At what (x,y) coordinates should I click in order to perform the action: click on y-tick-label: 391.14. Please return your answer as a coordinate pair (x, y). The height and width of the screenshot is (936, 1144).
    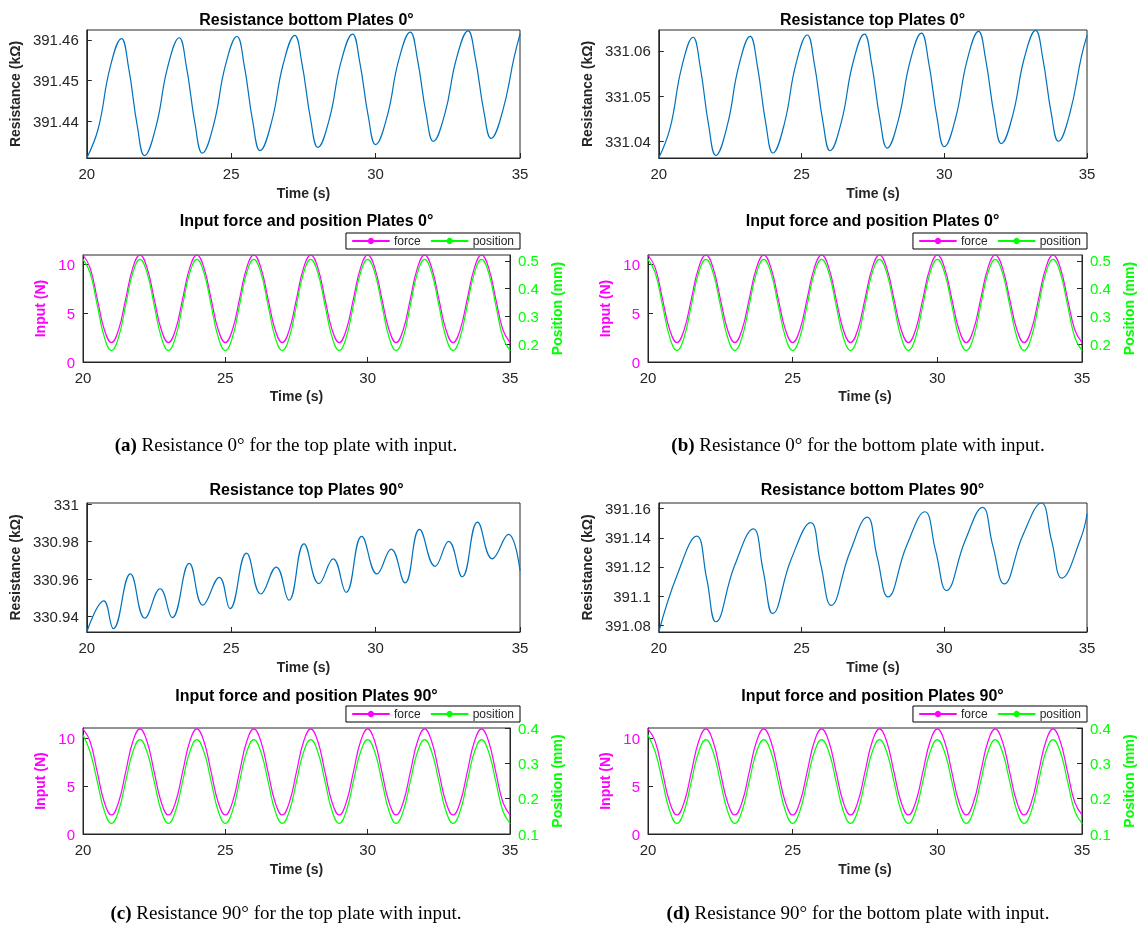
    Looking at the image, I should click on (627, 538).